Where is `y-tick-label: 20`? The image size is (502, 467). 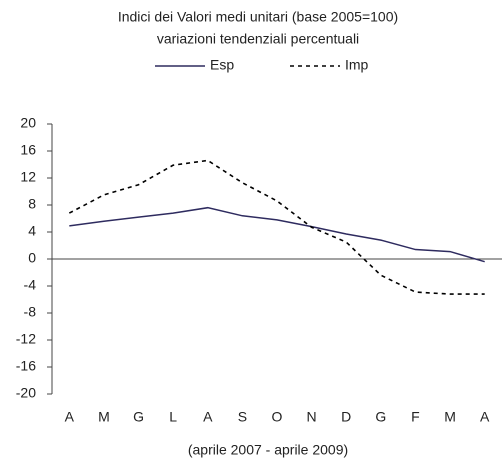
y-tick-label: 20 is located at coordinates (28, 123).